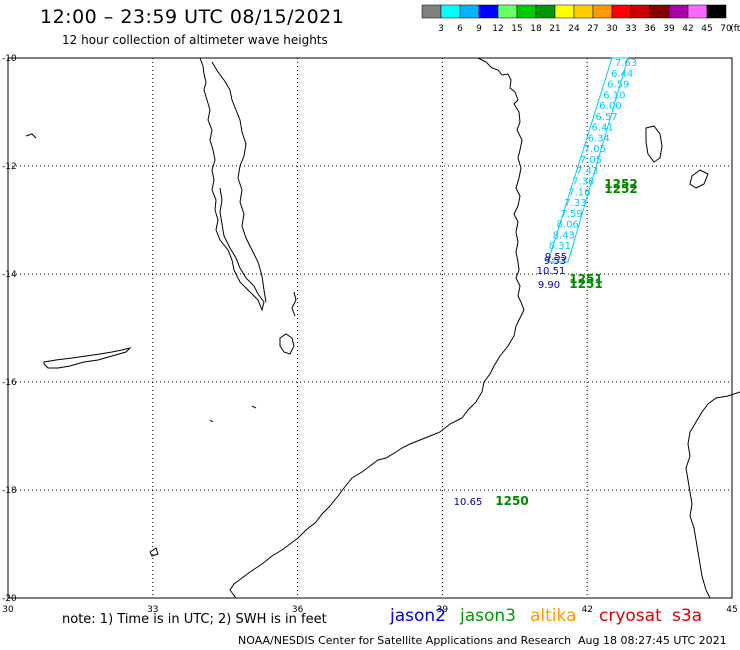 The height and width of the screenshot is (650, 740). Describe the element at coordinates (603, 128) in the screenshot. I see `track-wave-height: 6.41` at that location.